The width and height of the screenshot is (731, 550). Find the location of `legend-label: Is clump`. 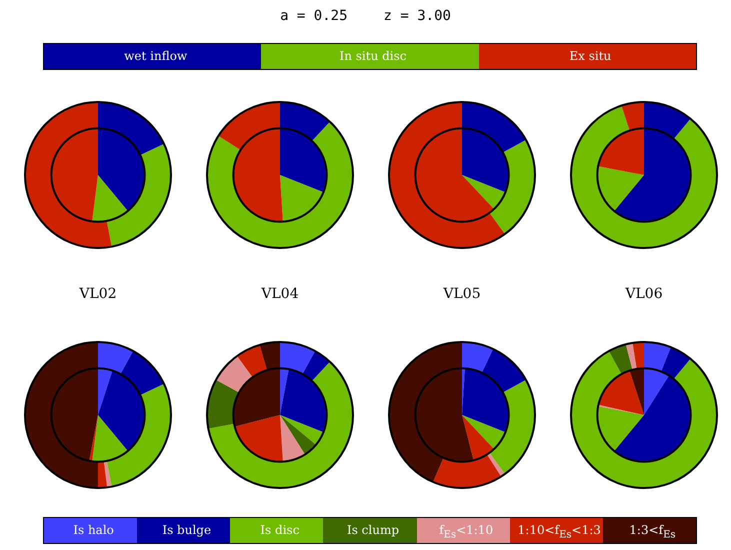

legend-label: Is clump is located at coordinates (373, 530).